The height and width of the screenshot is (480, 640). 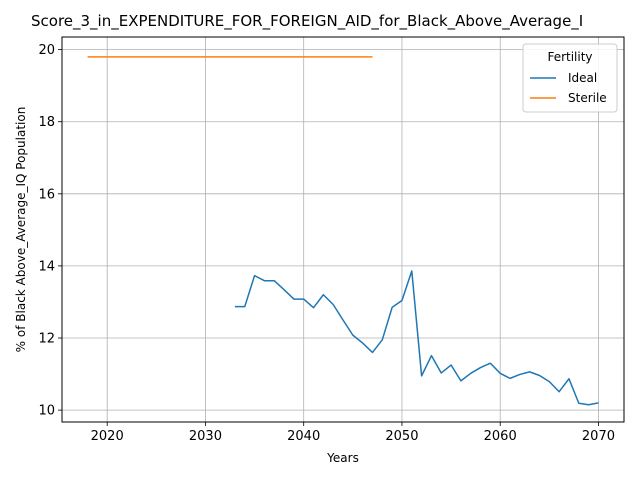 I want to click on y-tick-label: 10, so click(x=46, y=411).